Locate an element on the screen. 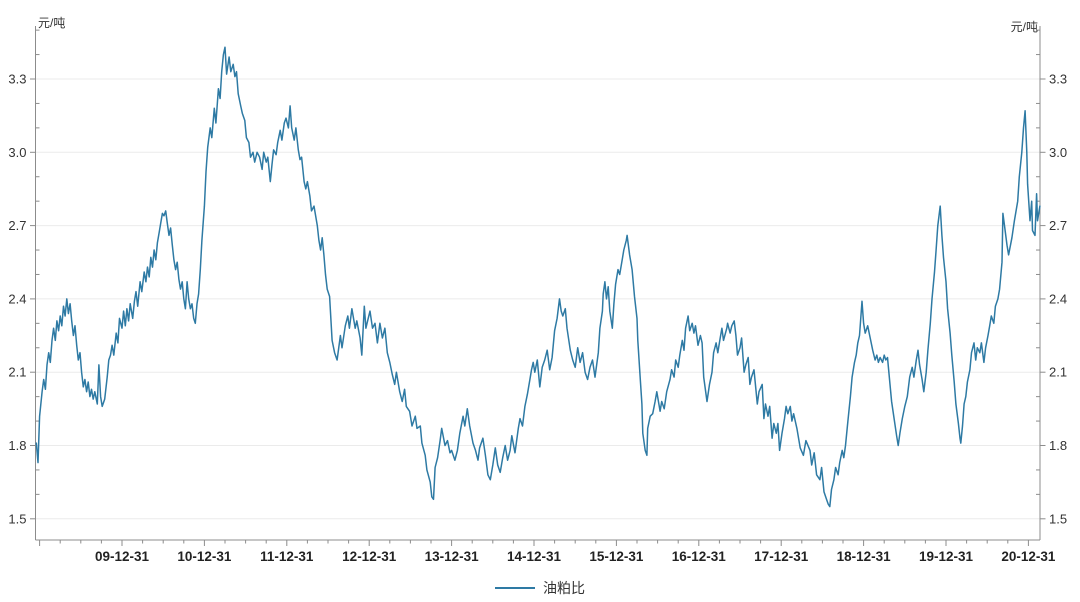 The height and width of the screenshot is (602, 1080). x-tick-label: 18-12-31 is located at coordinates (864, 556).